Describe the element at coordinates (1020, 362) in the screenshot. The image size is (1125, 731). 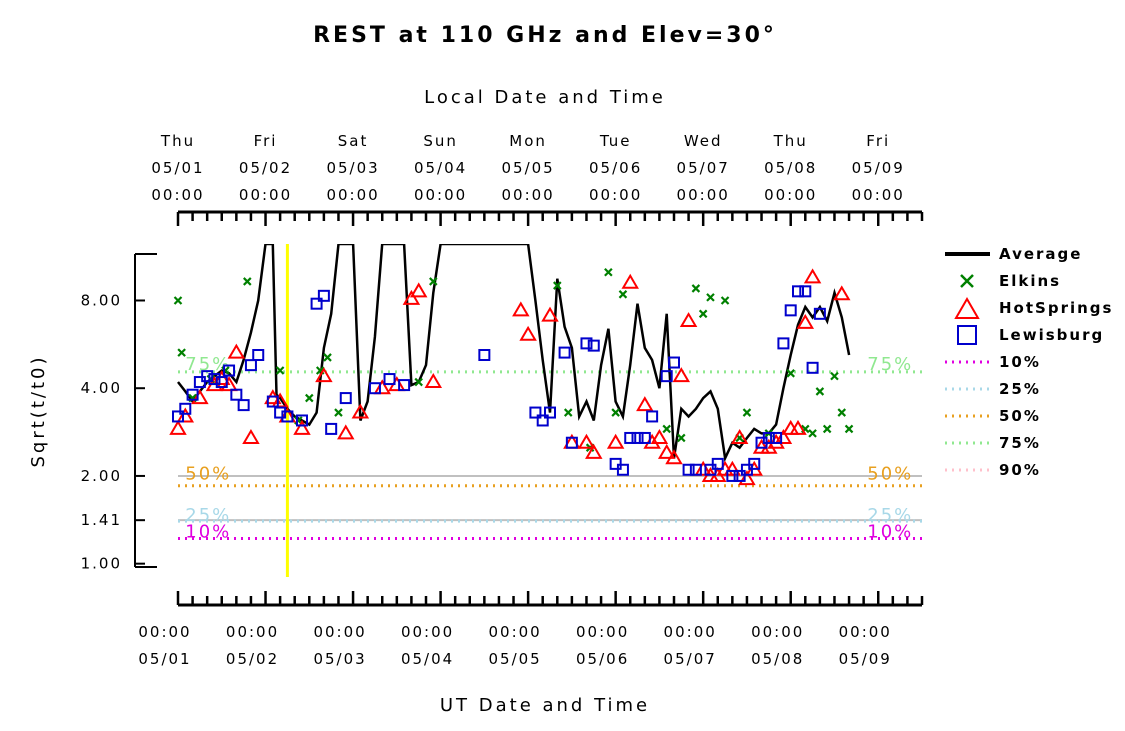
I see `legend-label: 10%` at that location.